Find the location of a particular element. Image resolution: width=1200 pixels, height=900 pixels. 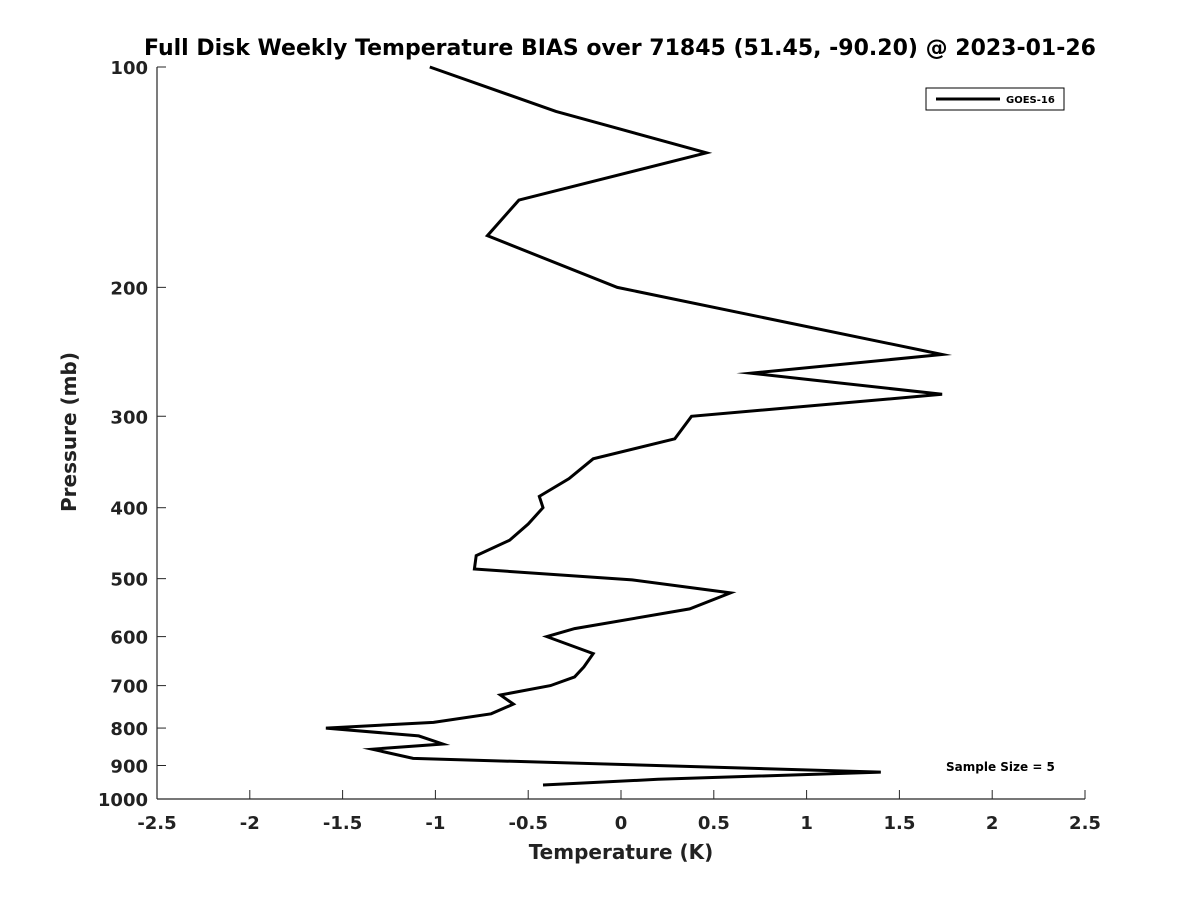

y-tick-label: 100 is located at coordinates (129, 68).